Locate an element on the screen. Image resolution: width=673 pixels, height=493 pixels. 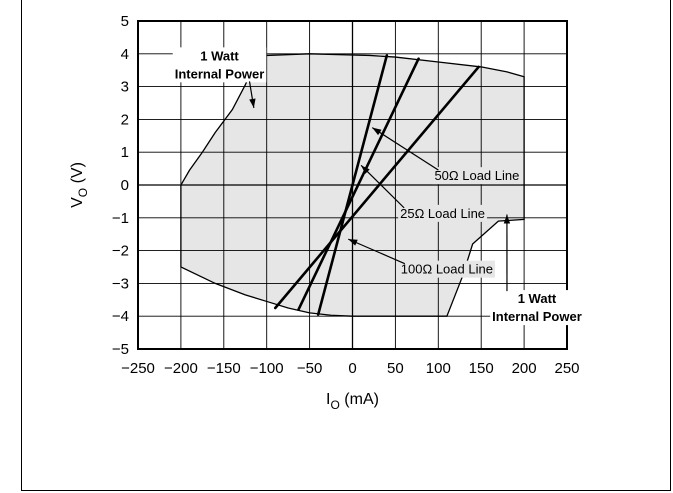
x-tick-label: −100 is located at coordinates (267, 368).